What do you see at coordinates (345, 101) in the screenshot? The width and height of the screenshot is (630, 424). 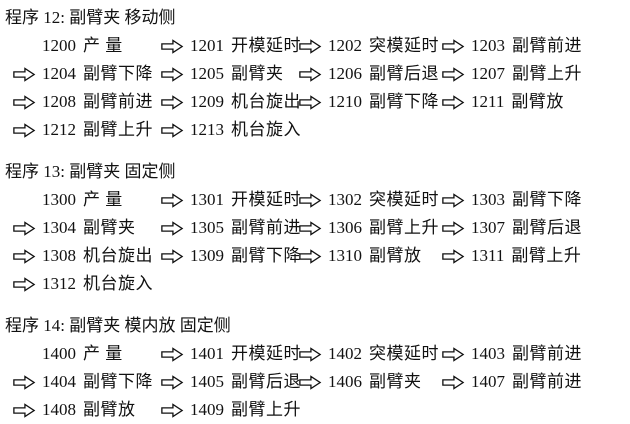 I see `step-code: 1210` at bounding box center [345, 101].